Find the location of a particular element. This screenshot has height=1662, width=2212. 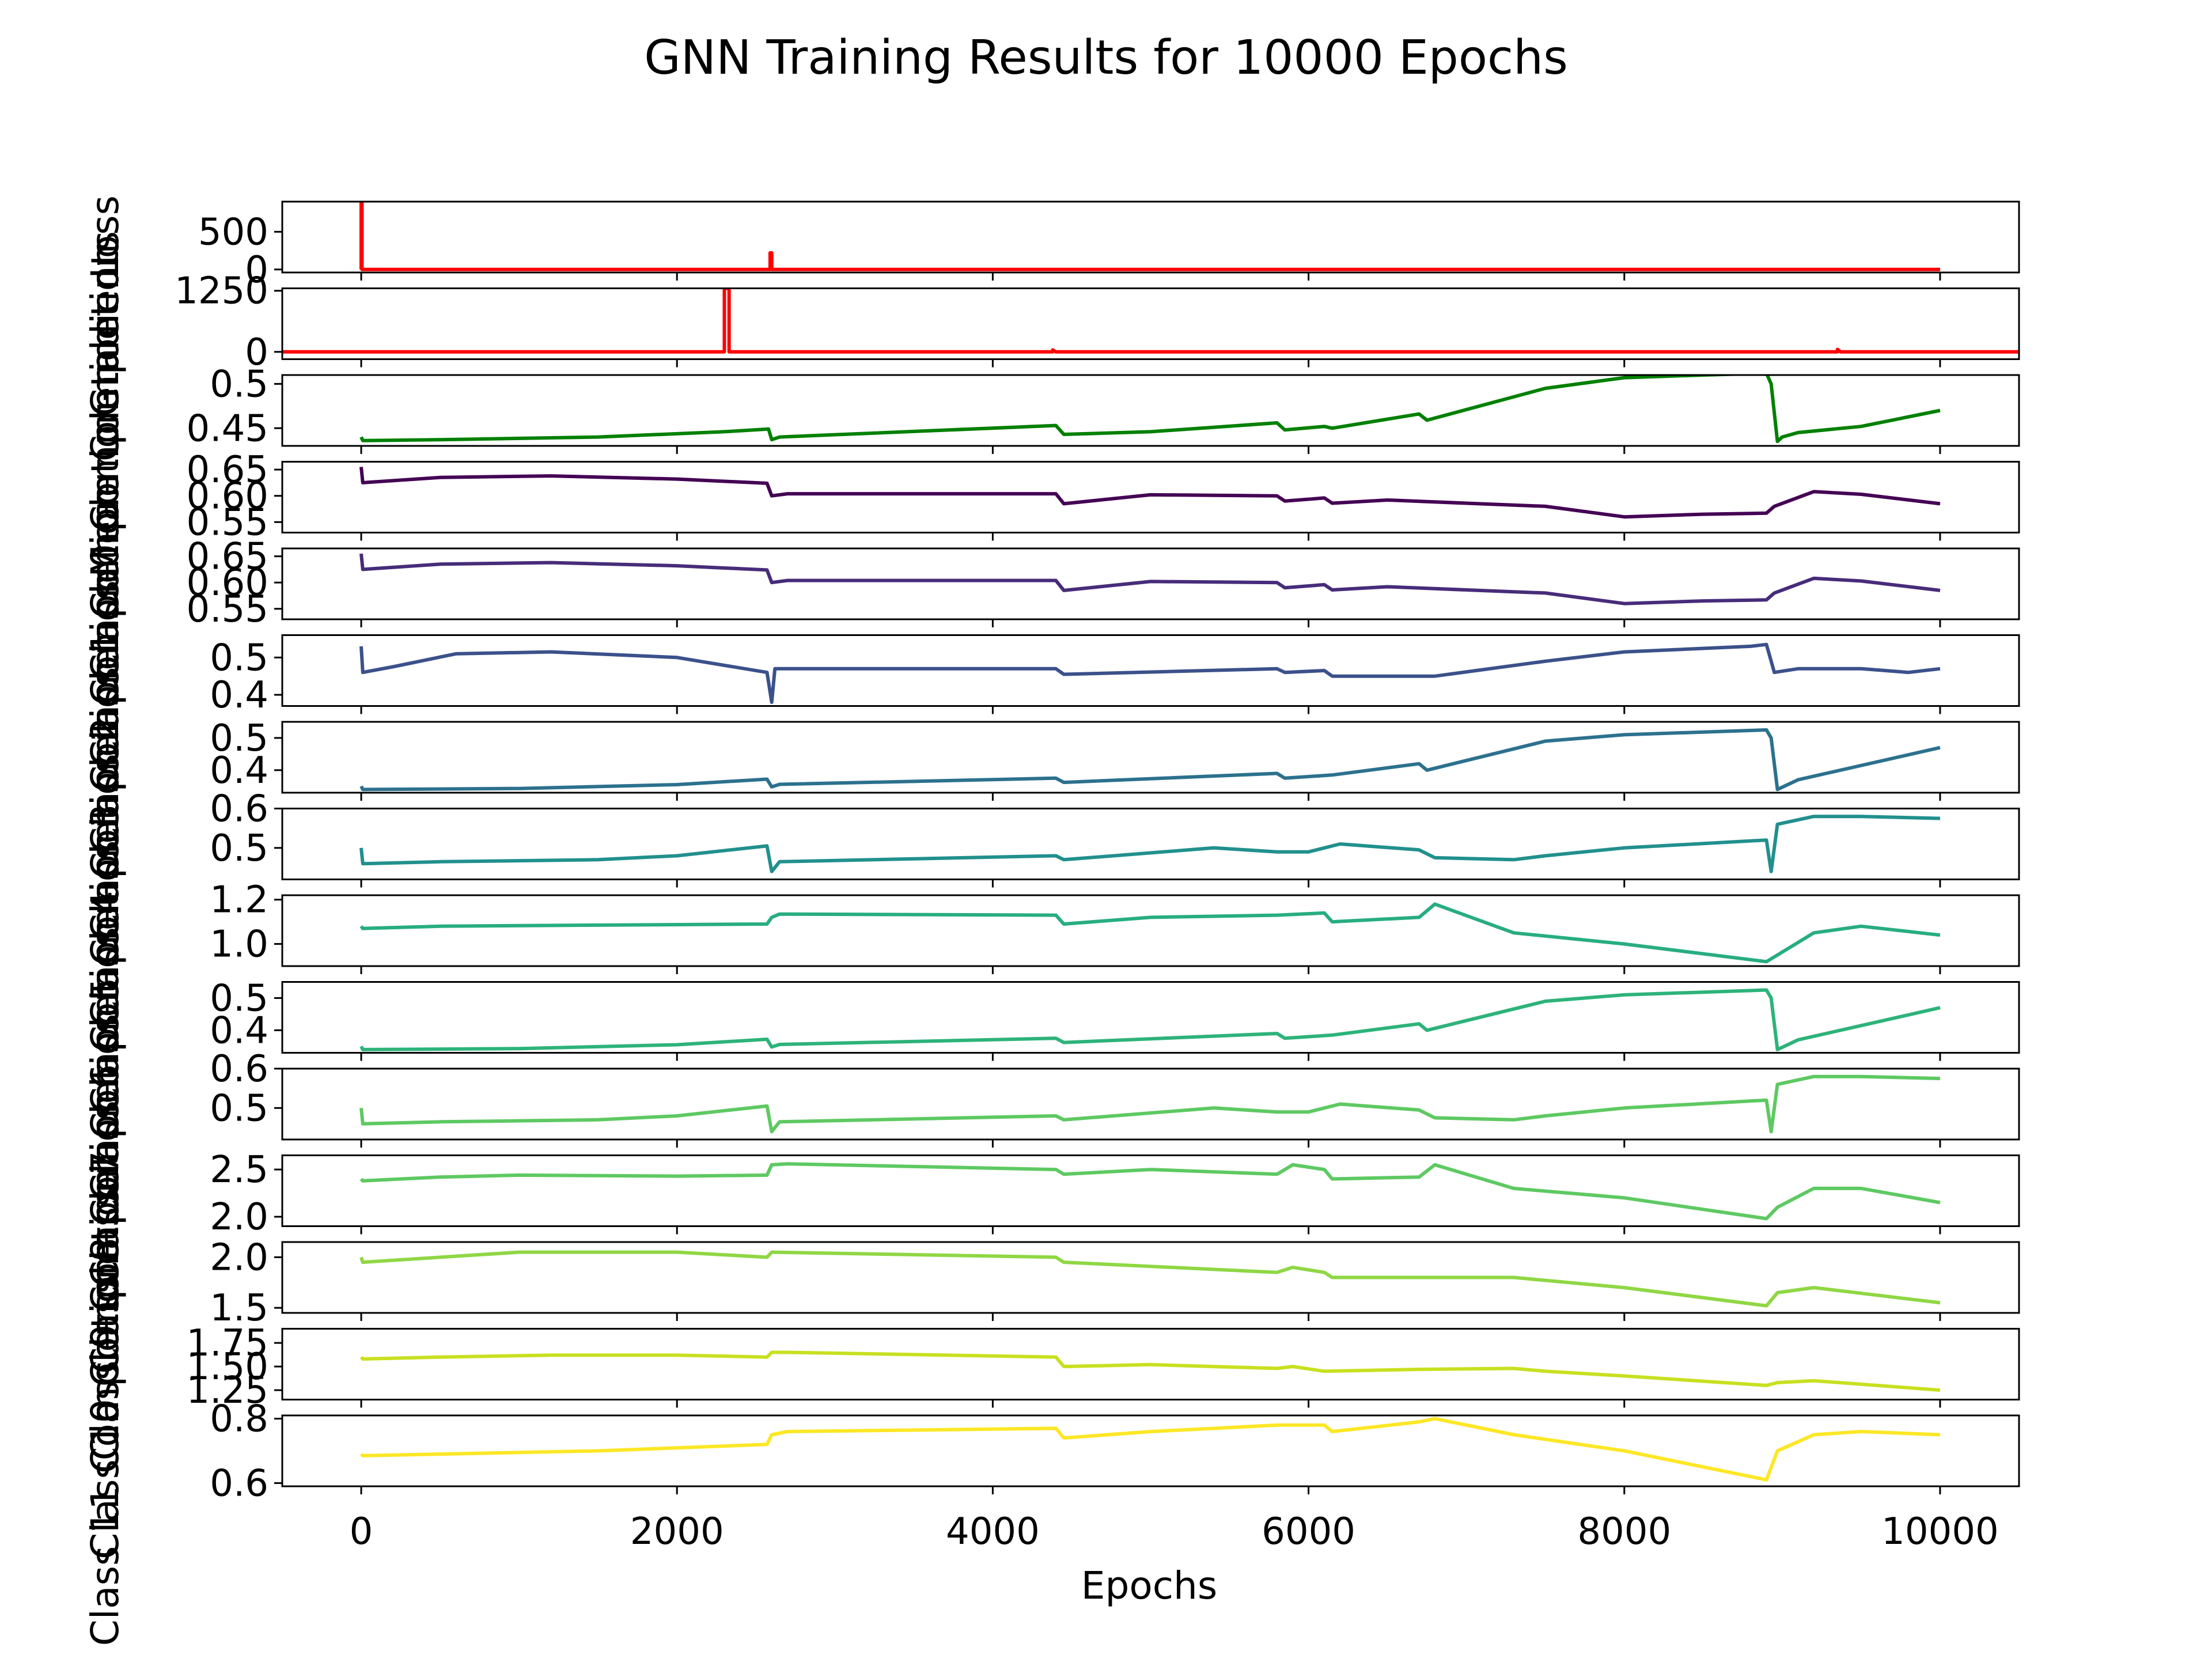

y-axis-label: Class 3 Completion is located at coordinates (105, 758).